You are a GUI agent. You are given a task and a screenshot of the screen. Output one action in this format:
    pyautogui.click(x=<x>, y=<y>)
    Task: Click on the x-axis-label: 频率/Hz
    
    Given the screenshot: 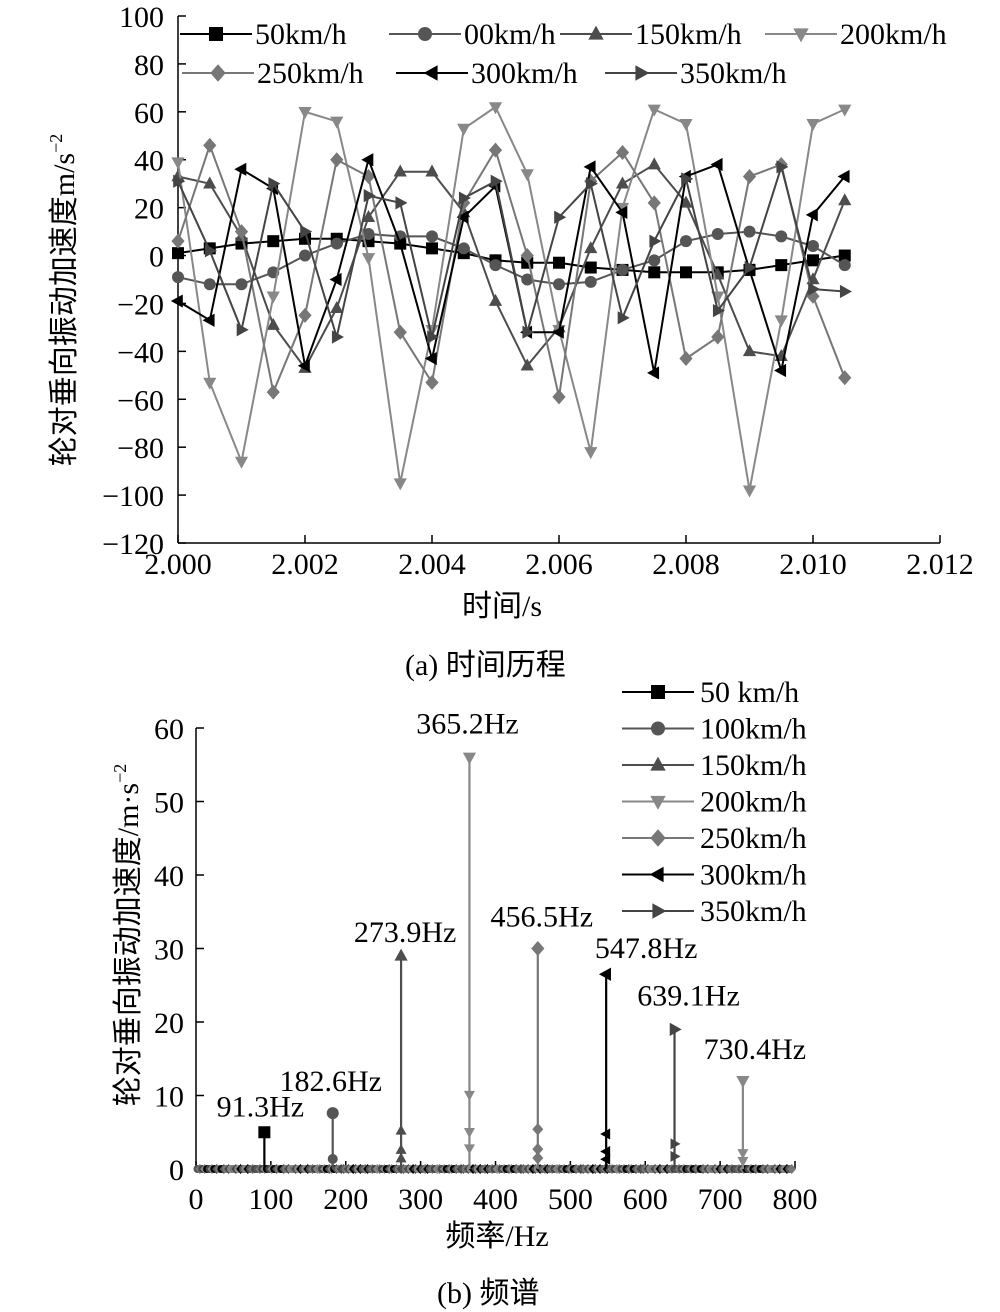 What is the action you would take?
    pyautogui.click(x=496, y=1236)
    